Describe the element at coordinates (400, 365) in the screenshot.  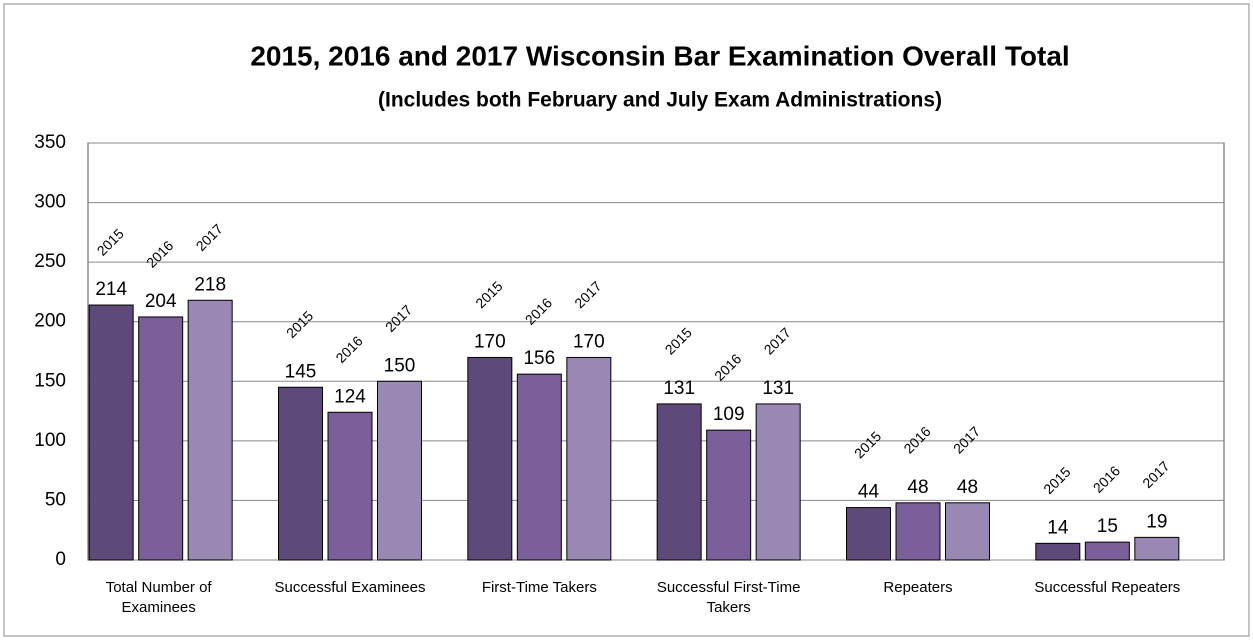
I see `data-label: 150` at that location.